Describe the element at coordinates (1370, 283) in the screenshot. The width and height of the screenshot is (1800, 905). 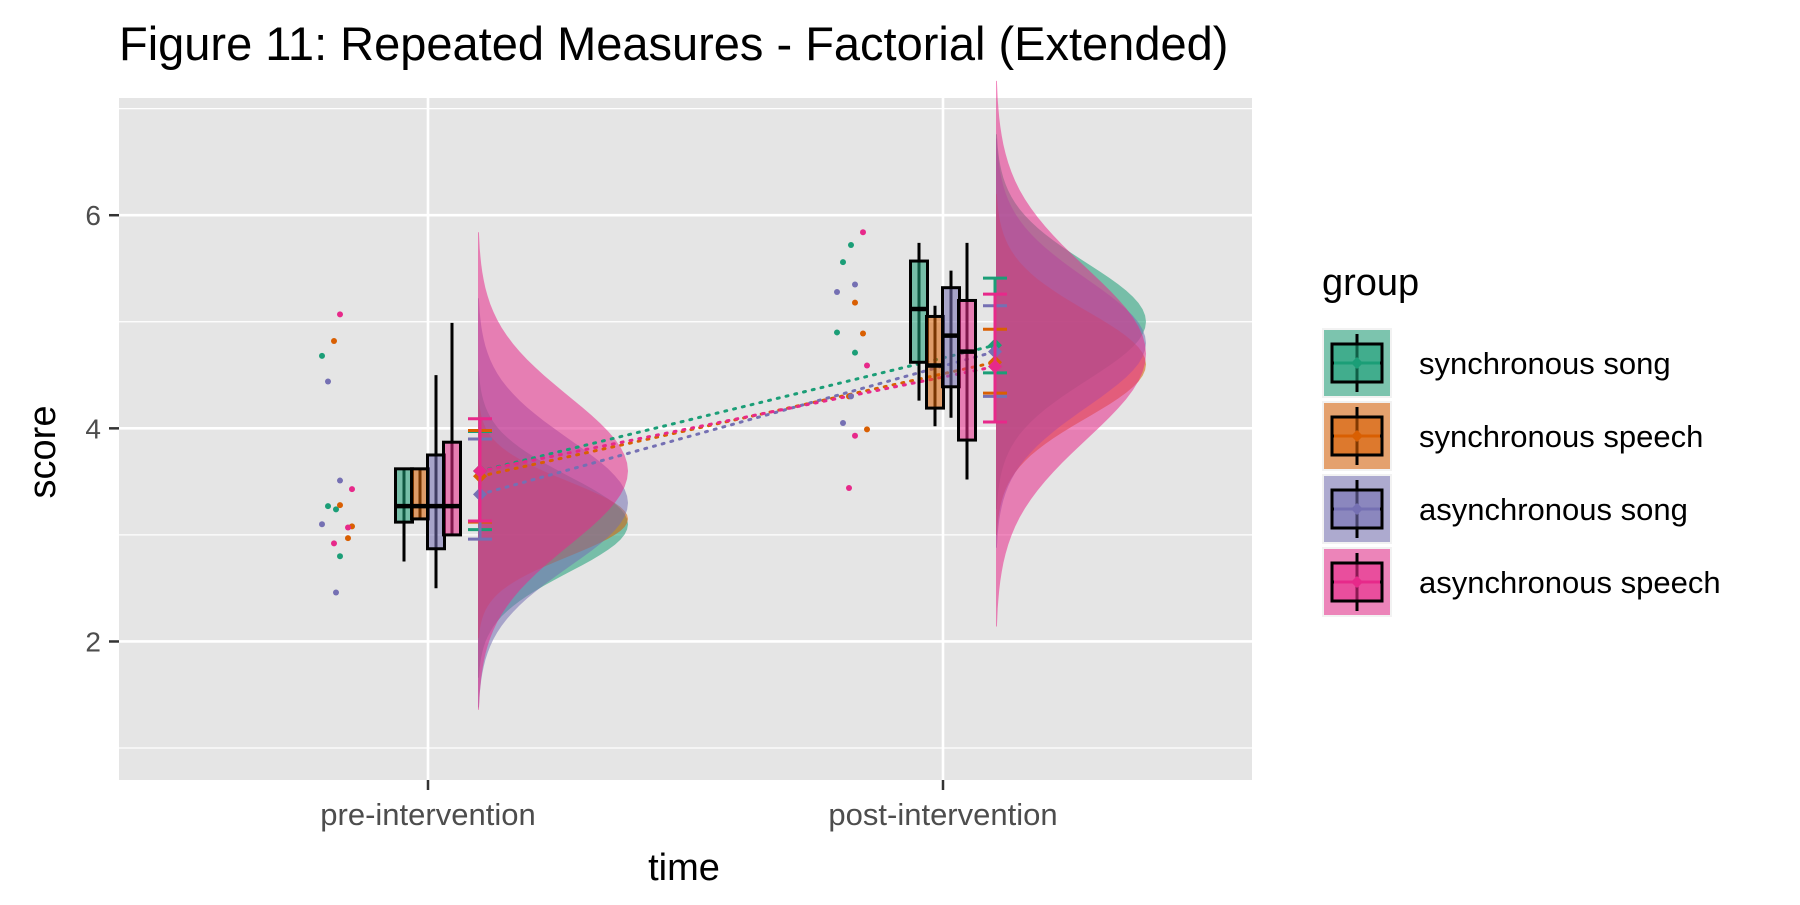
I see `legend-title: group` at that location.